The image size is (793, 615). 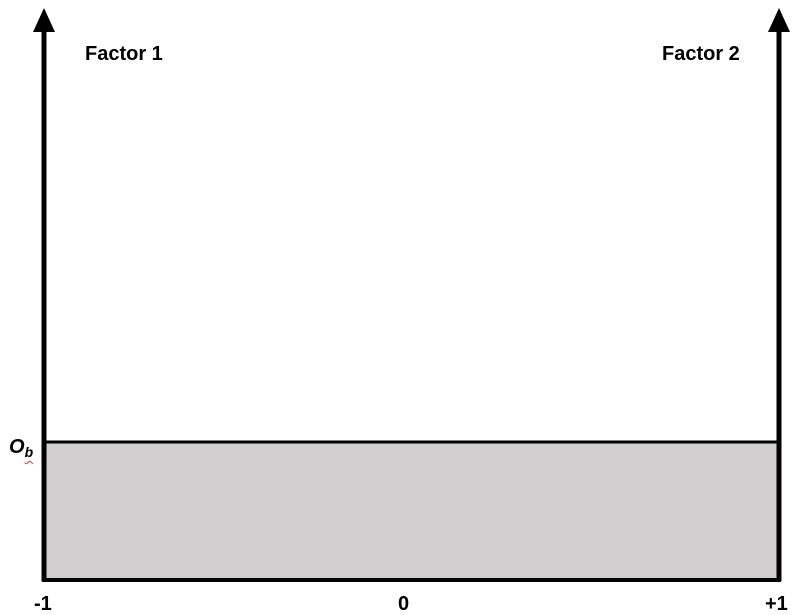 I want to click on x-tick-plus-one: +1, so click(x=776, y=604).